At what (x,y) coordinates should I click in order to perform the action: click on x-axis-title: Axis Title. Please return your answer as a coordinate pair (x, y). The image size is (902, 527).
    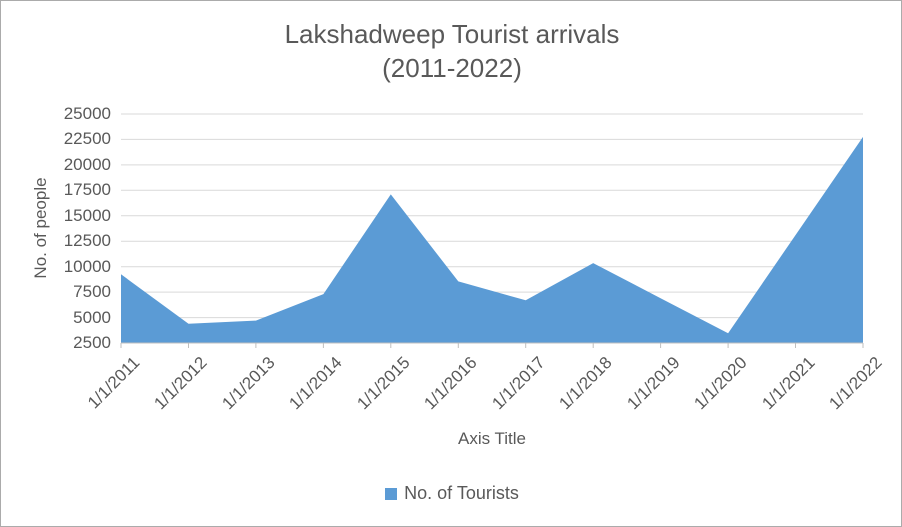
    Looking at the image, I should click on (492, 438).